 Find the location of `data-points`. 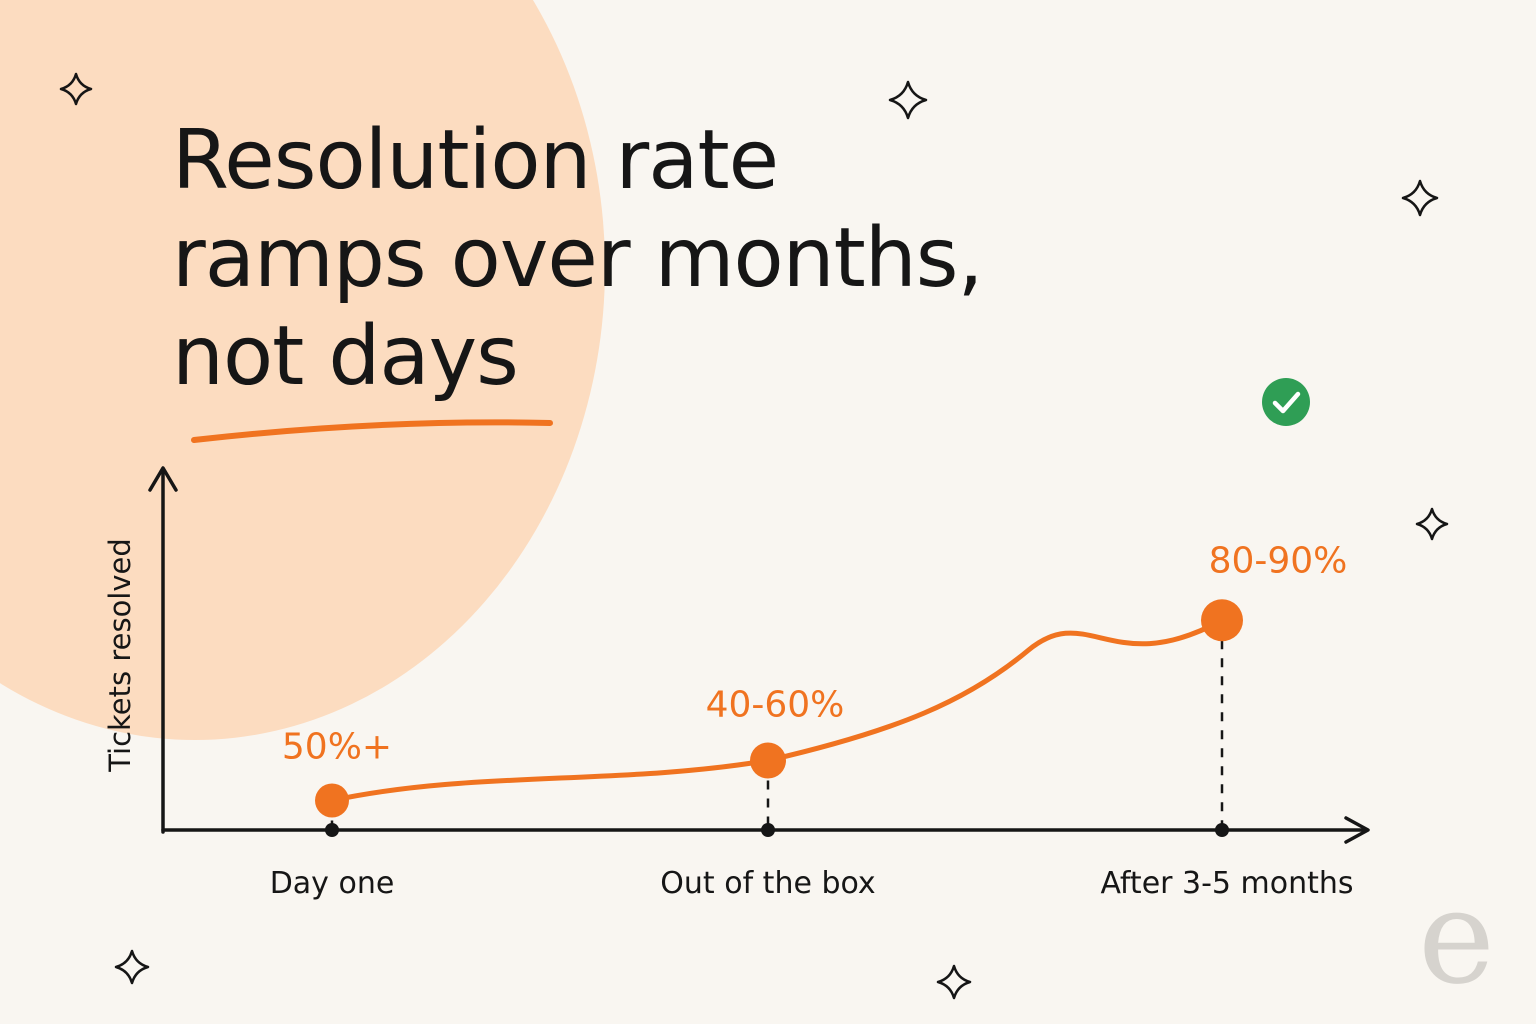

data-points is located at coordinates (779, 708).